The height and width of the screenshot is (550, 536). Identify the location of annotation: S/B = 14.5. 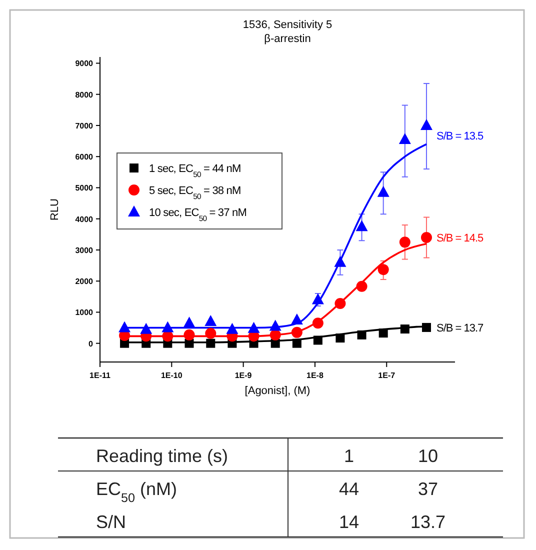
(460, 238).